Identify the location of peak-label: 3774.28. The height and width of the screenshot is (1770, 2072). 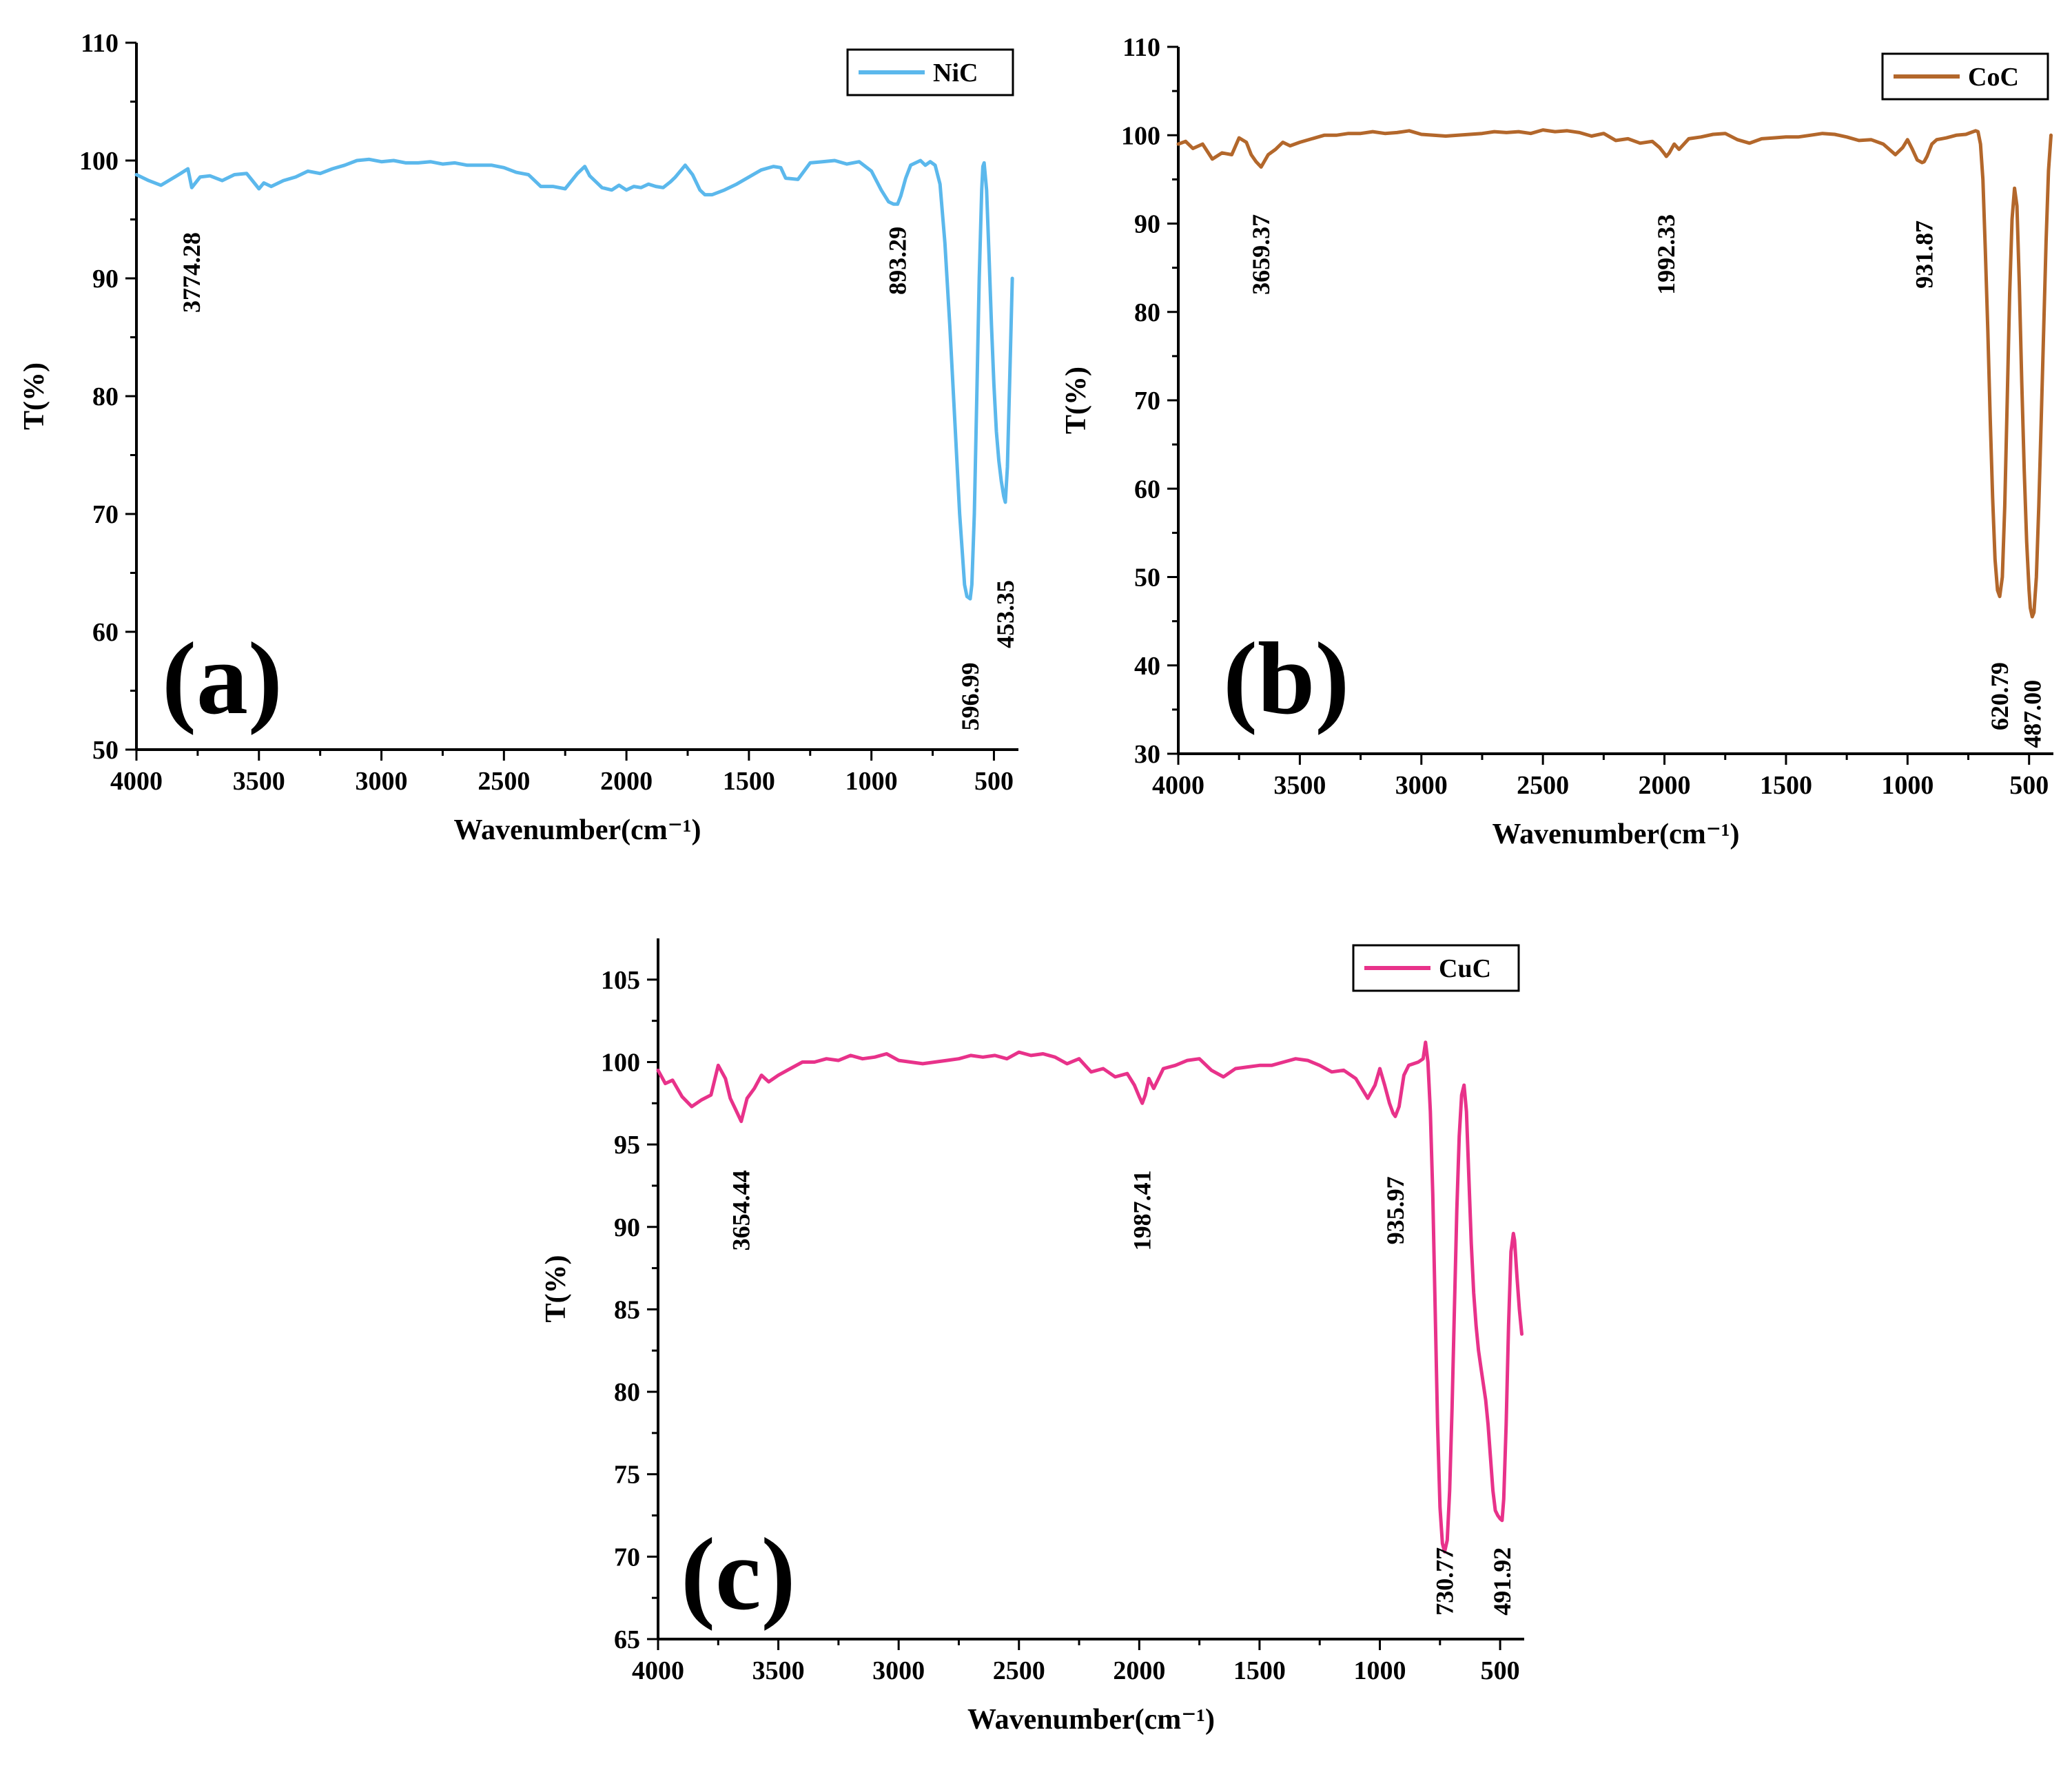
(191, 272).